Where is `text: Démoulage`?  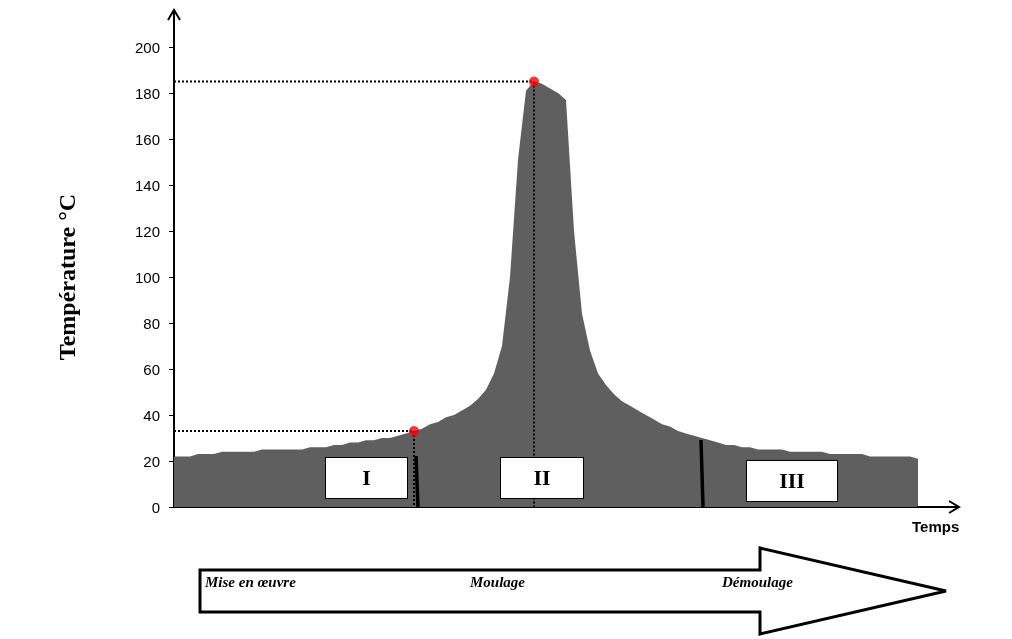 text: Démoulage is located at coordinates (757, 582).